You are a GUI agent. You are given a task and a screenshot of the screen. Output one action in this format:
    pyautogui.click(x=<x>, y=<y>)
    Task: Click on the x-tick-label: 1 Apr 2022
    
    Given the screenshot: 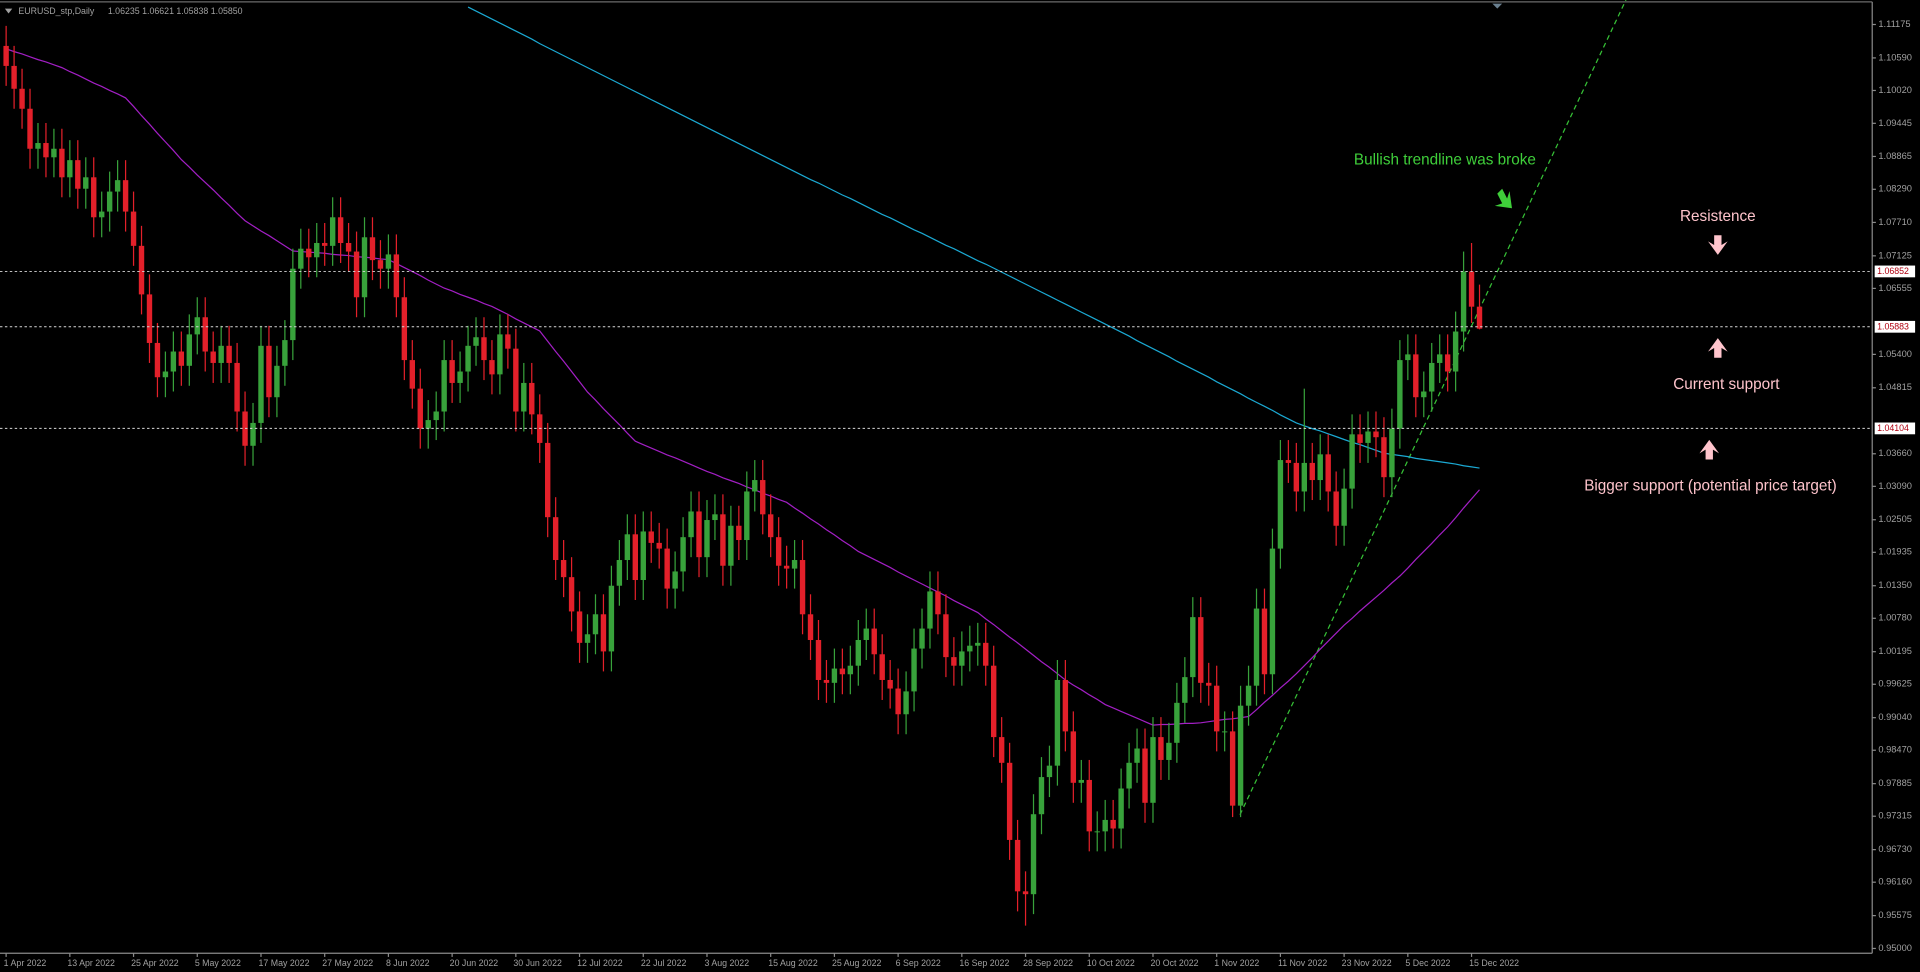 What is the action you would take?
    pyautogui.click(x=25, y=963)
    